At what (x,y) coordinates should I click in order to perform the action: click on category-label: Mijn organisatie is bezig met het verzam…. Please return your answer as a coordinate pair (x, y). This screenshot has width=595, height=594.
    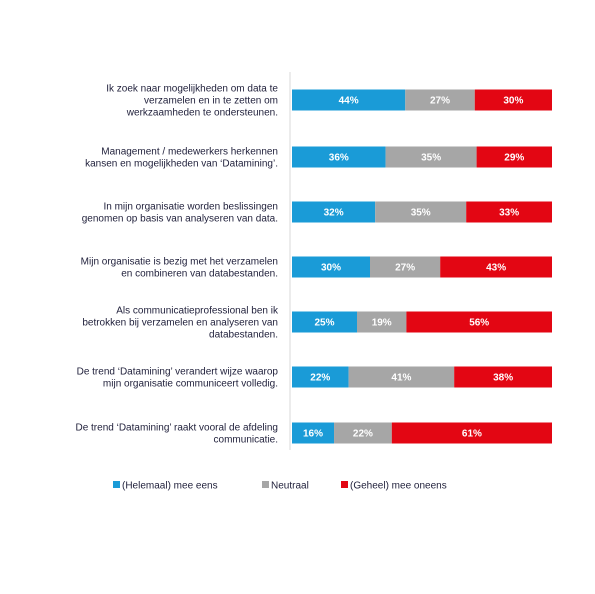
    Looking at the image, I should click on (179, 268).